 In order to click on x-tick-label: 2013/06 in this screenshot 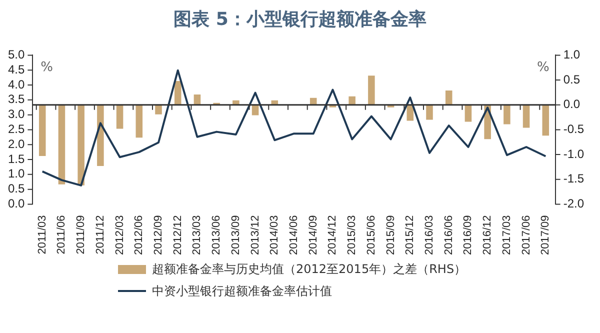, I will do `click(216, 235)`.